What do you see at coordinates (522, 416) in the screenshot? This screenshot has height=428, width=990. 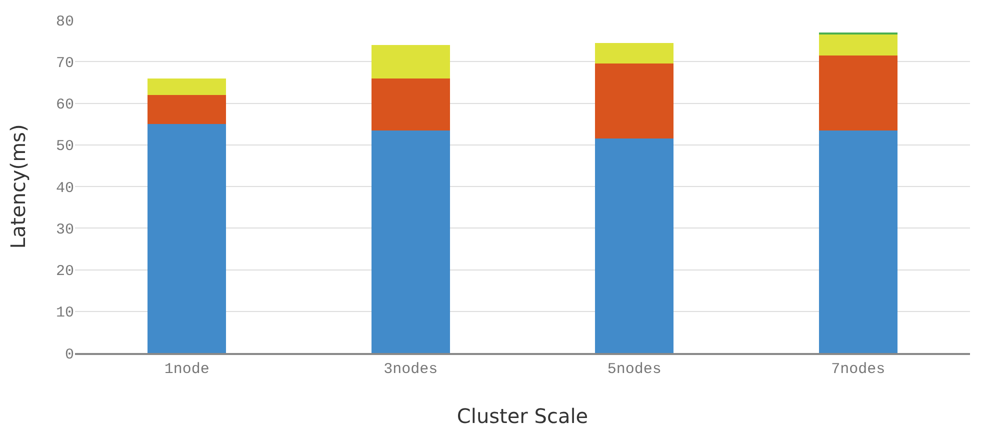 I see `x-axis-title: Cluster Scale` at bounding box center [522, 416].